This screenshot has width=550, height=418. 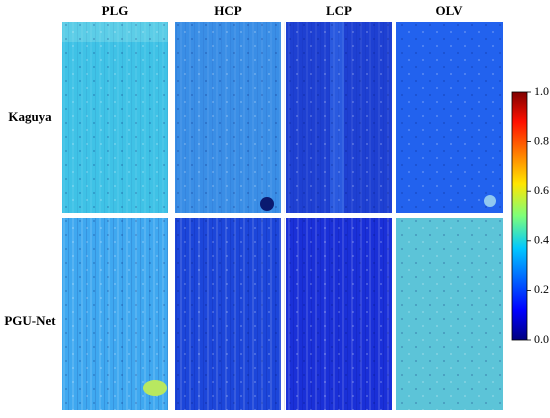 What do you see at coordinates (228, 10) in the screenshot?
I see `column-label: HCP` at bounding box center [228, 10].